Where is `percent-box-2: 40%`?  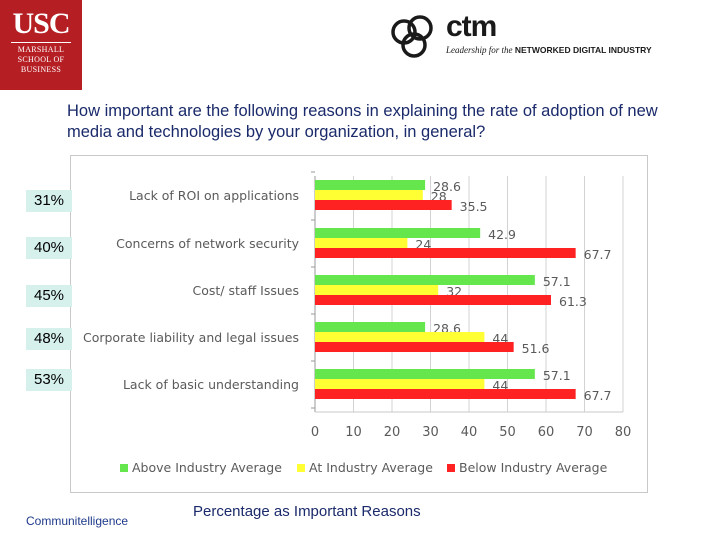
percent-box-2: 40% is located at coordinates (49, 248).